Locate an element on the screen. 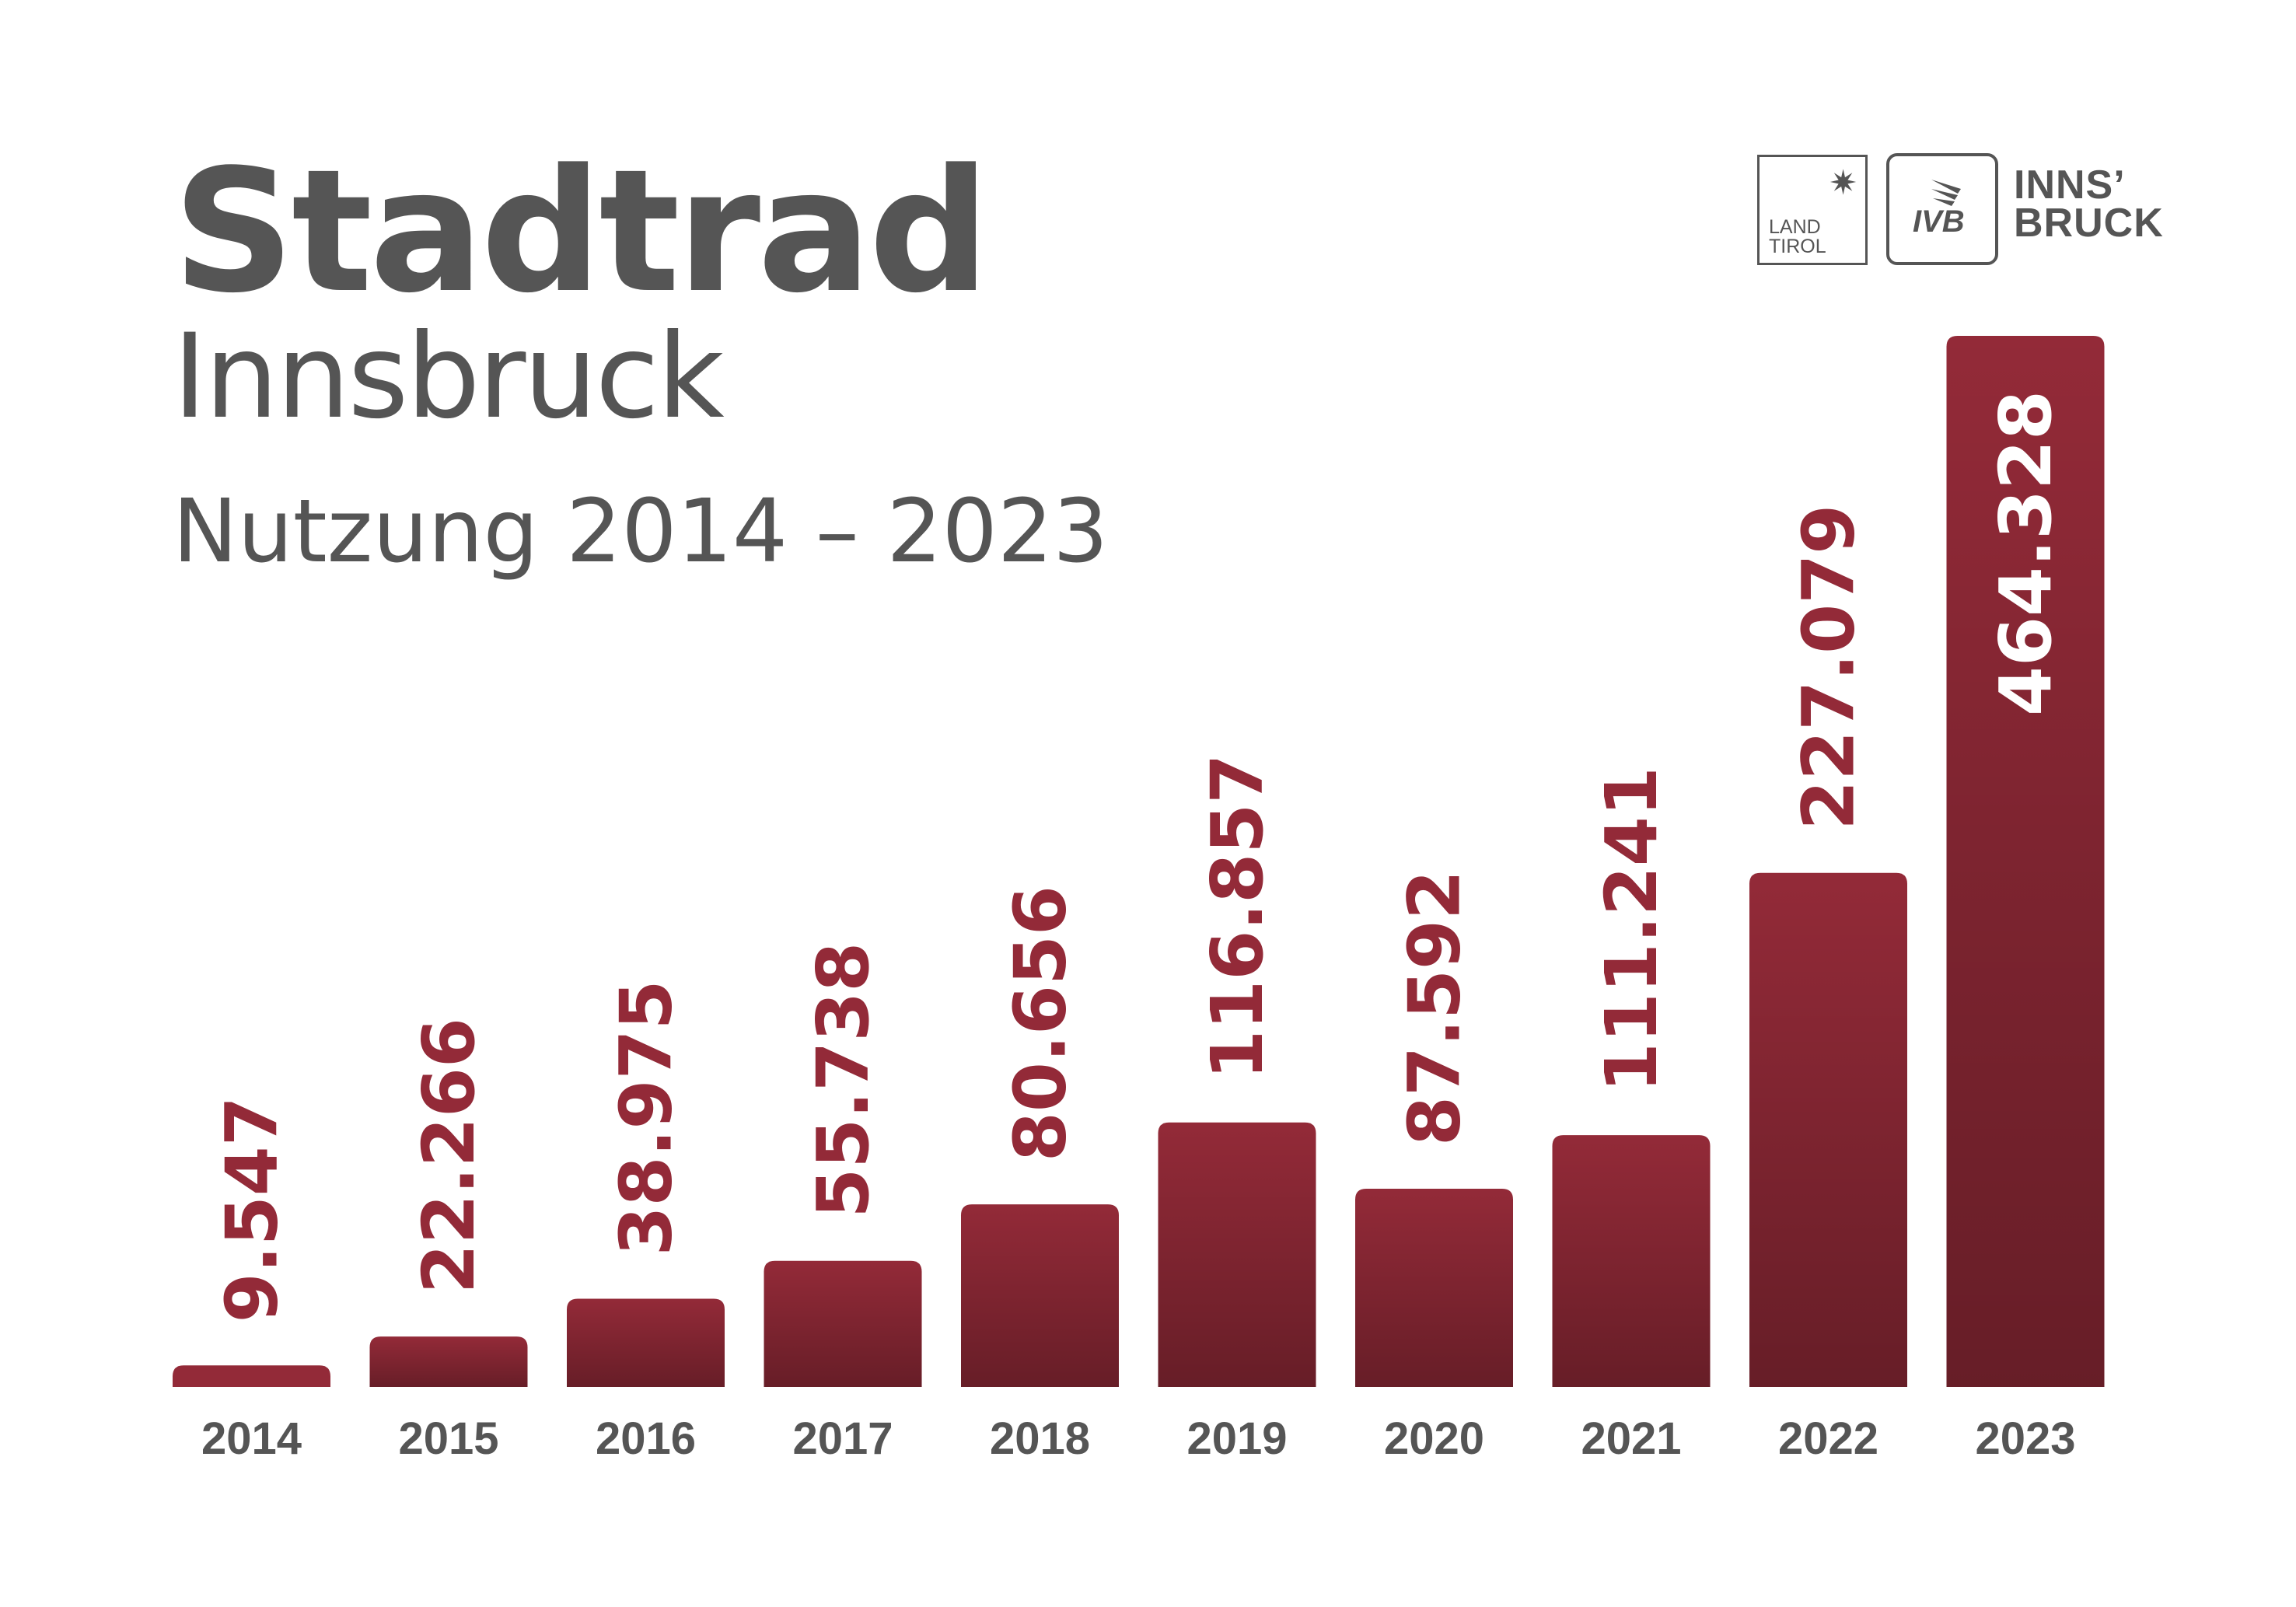  data-label-2015: 22.266 is located at coordinates (449, 1156).